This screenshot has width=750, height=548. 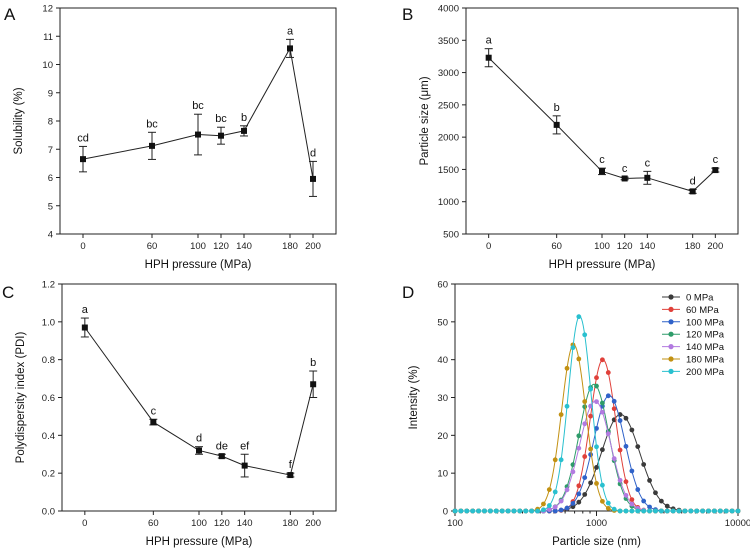 I want to click on panel-label: C, so click(x=8, y=292).